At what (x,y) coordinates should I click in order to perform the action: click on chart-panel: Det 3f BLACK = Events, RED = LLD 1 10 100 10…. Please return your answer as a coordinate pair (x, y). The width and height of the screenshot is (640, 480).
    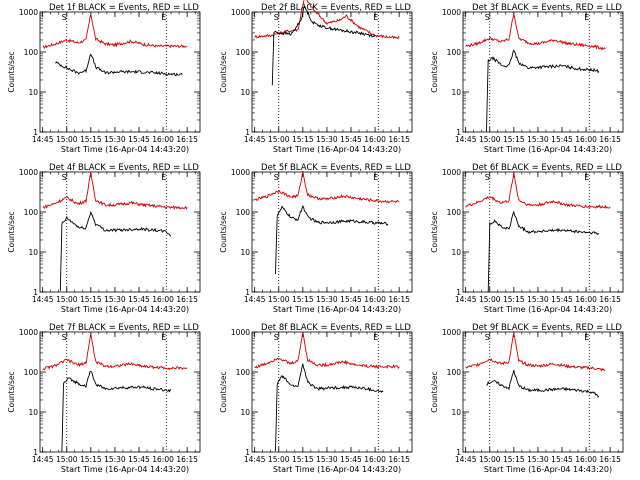
    Looking at the image, I should click on (527, 78).